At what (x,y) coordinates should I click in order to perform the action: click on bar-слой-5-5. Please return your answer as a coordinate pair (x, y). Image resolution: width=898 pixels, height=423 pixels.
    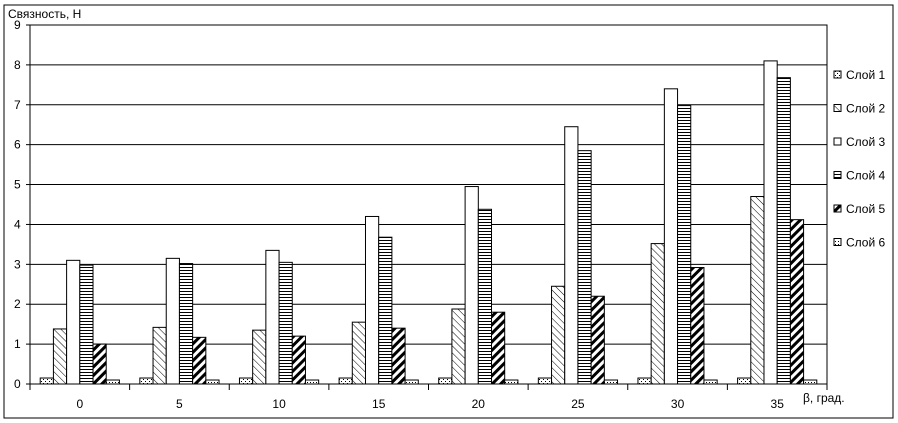
    Looking at the image, I should click on (199, 360).